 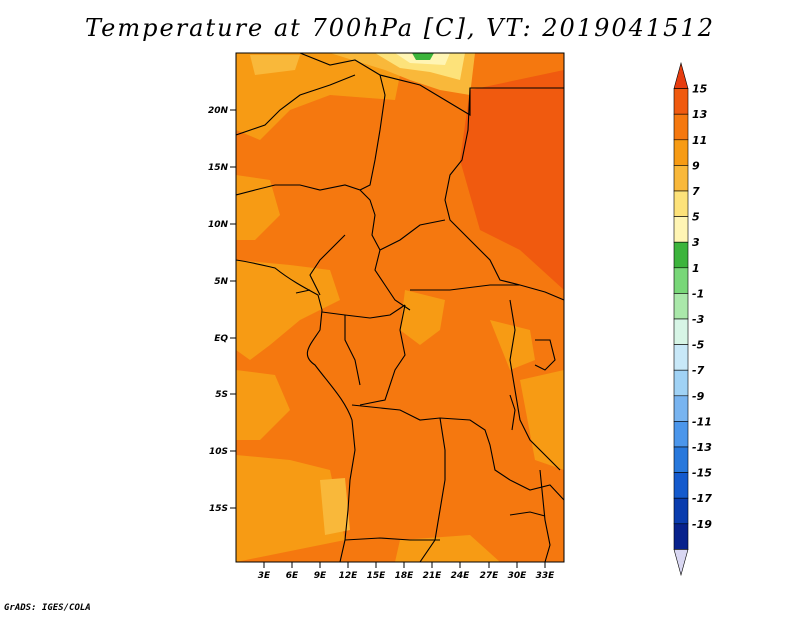 What do you see at coordinates (221, 339) in the screenshot?
I see `lat-label: EQ` at bounding box center [221, 339].